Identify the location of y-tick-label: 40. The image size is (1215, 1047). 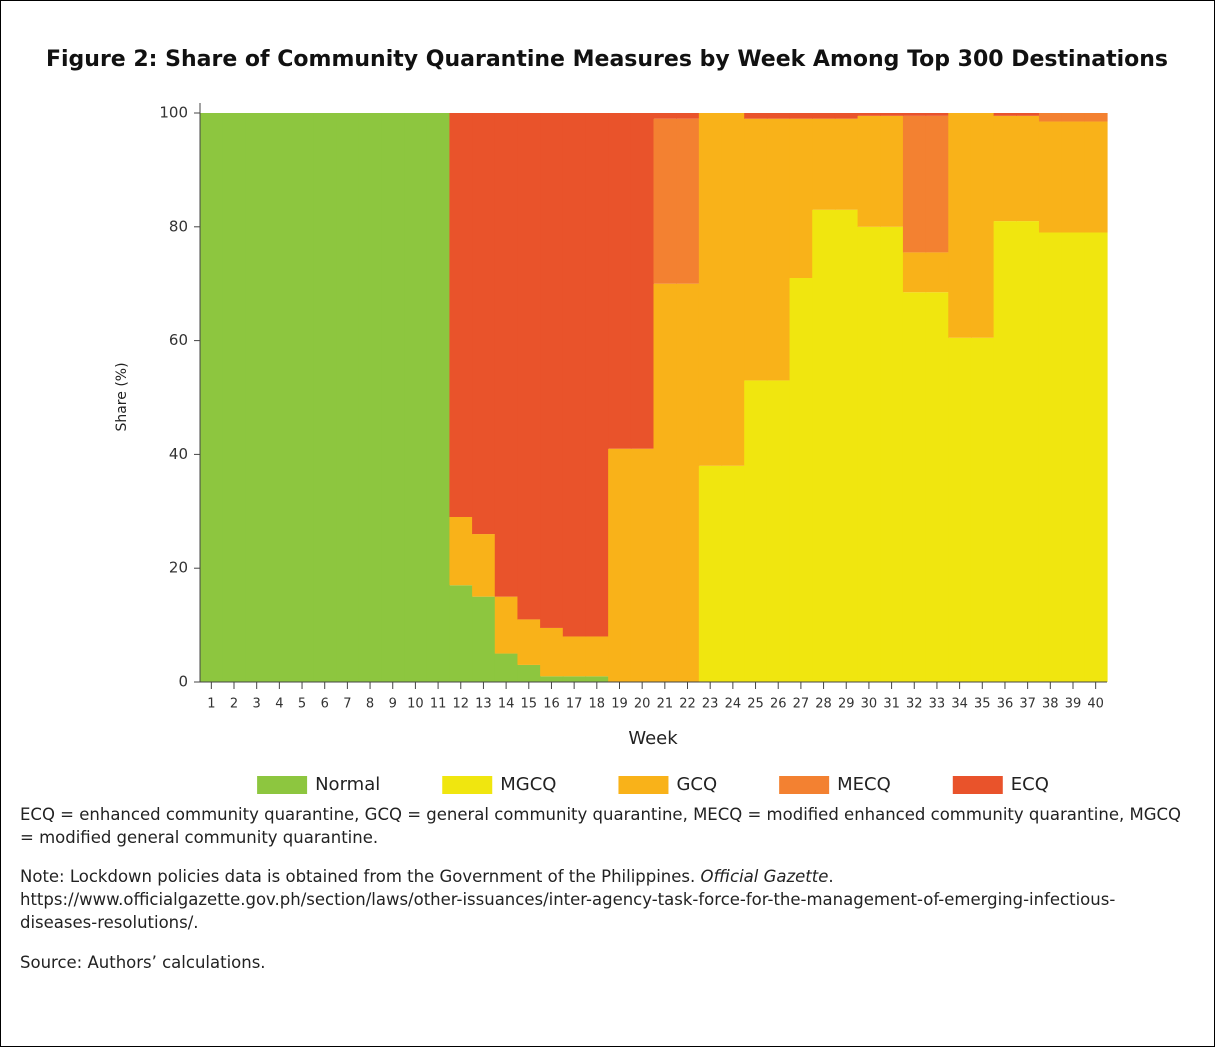
(178, 454).